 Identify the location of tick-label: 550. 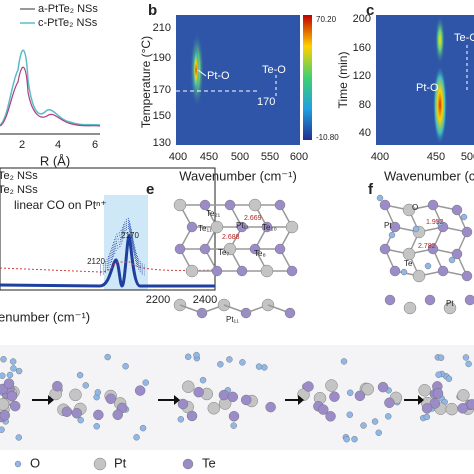
(270, 157).